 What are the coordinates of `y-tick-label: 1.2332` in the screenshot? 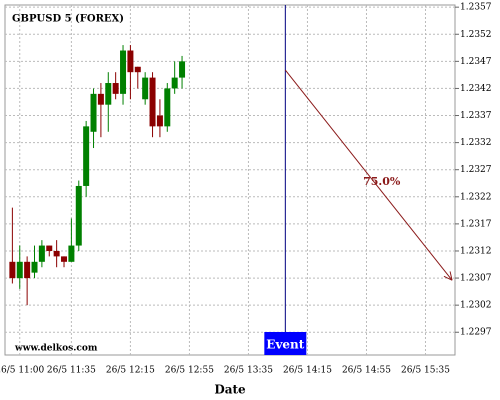 It's located at (476, 143).